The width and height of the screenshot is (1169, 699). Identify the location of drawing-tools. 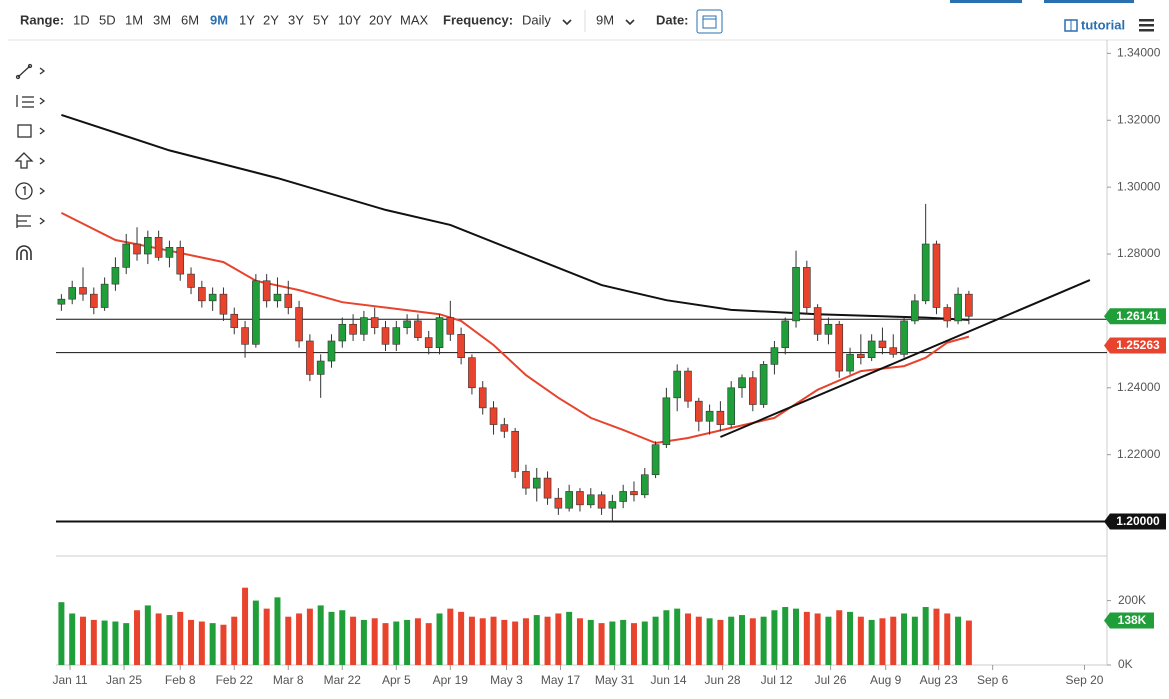
(30, 161).